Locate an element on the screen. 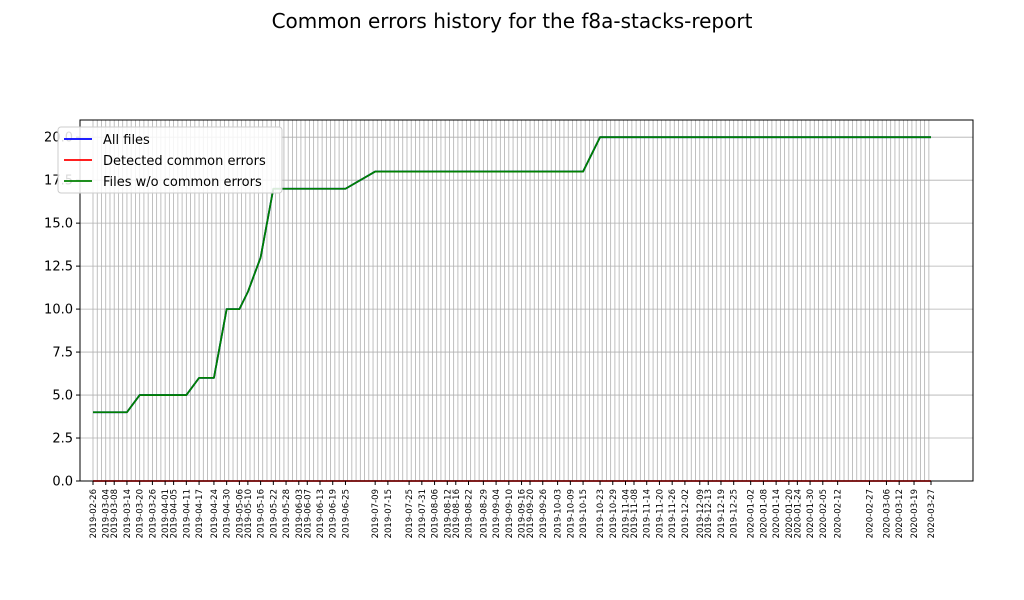 Image resolution: width=1024 pixels, height=600 pixels. x-tick-label: 2019-12-13 is located at coordinates (709, 513).